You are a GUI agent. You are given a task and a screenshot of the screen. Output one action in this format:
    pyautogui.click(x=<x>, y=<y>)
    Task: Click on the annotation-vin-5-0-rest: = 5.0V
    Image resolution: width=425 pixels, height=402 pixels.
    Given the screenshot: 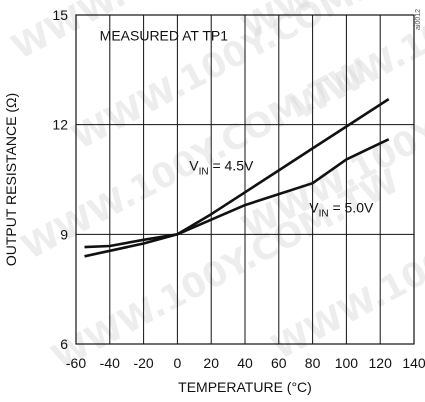 What is the action you would take?
    pyautogui.click(x=351, y=207)
    